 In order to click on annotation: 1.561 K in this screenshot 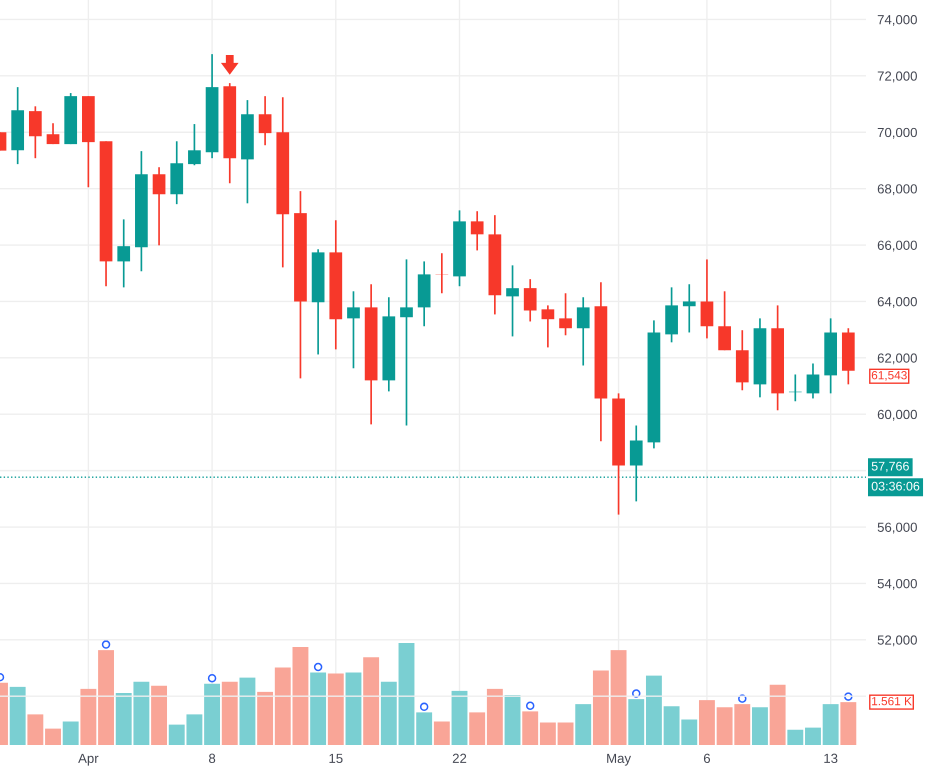, I will do `click(892, 701)`.